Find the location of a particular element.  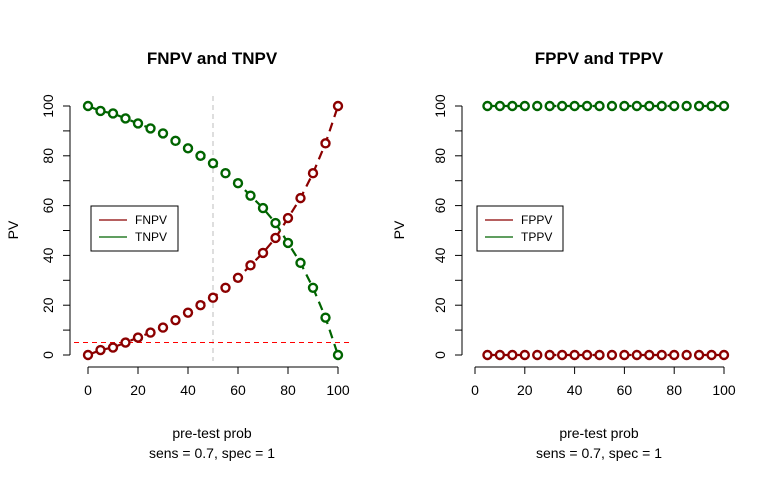

x-tick-label: 60 is located at coordinates (625, 390).